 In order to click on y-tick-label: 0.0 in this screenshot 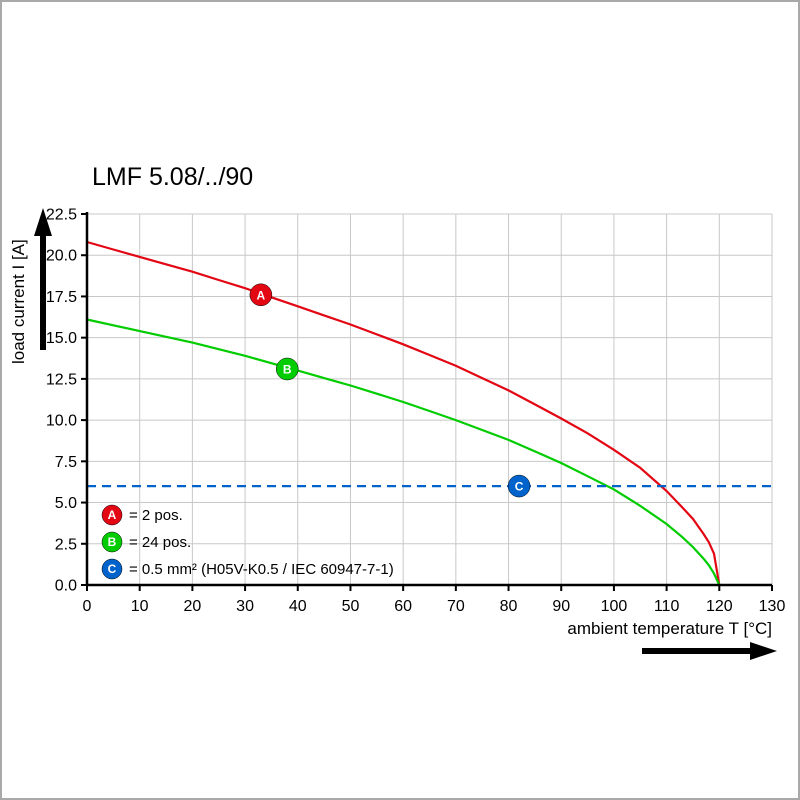, I will do `click(66, 586)`.